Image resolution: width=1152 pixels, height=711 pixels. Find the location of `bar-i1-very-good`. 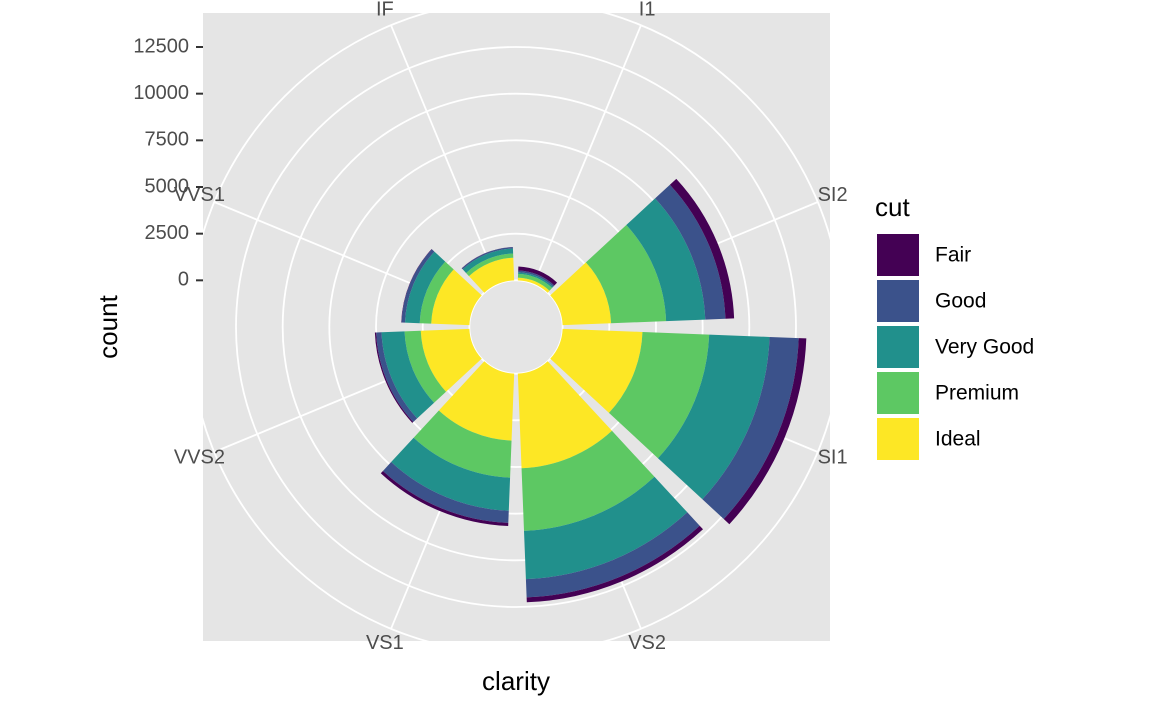

bar-i1-very-good is located at coordinates (536, 280).